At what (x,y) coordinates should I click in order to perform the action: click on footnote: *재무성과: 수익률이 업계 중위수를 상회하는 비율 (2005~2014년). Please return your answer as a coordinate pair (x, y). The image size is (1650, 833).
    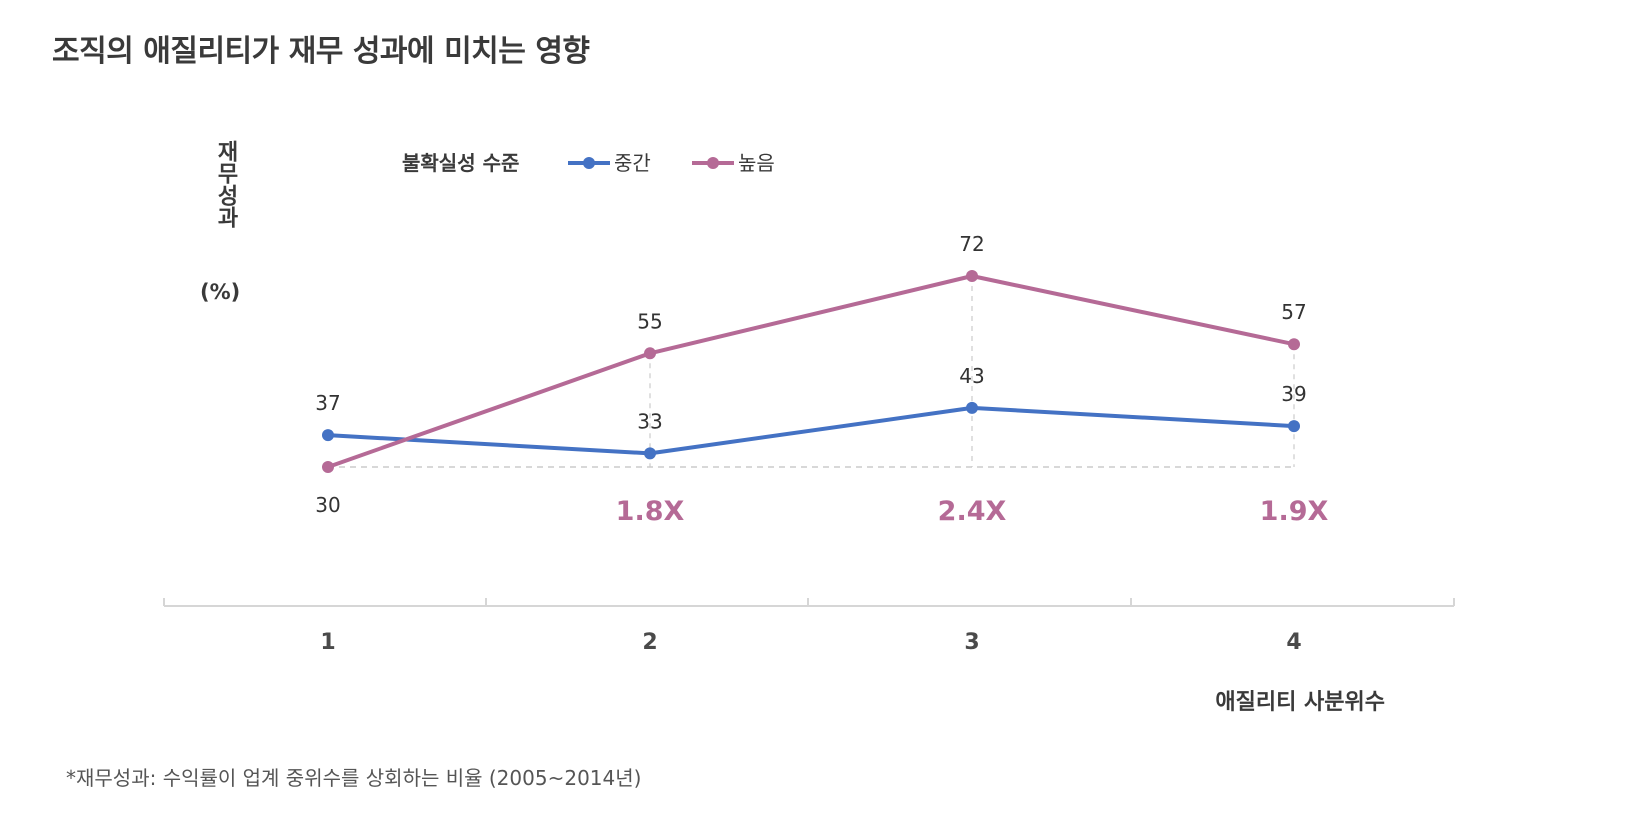
    Looking at the image, I should click on (354, 778).